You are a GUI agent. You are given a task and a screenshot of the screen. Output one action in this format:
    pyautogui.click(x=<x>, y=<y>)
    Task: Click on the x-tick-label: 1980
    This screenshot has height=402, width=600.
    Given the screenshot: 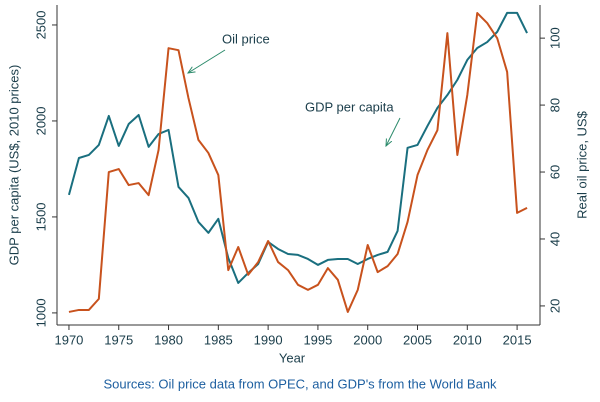 What is the action you would take?
    pyautogui.click(x=168, y=339)
    